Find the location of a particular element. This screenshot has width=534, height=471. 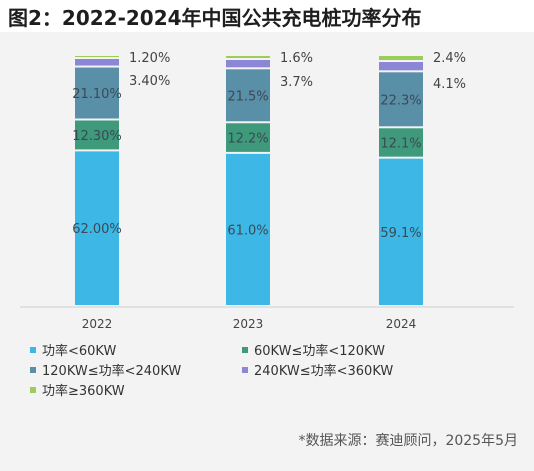

data-label-2024-s2: 12.1% is located at coordinates (400, 143).